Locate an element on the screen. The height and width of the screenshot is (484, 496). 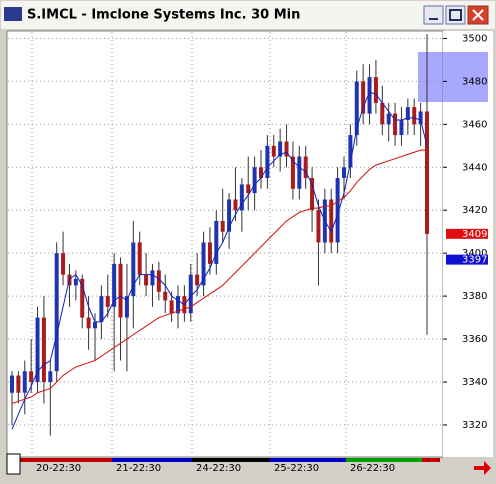
close-icon is located at coordinates (478, 15).